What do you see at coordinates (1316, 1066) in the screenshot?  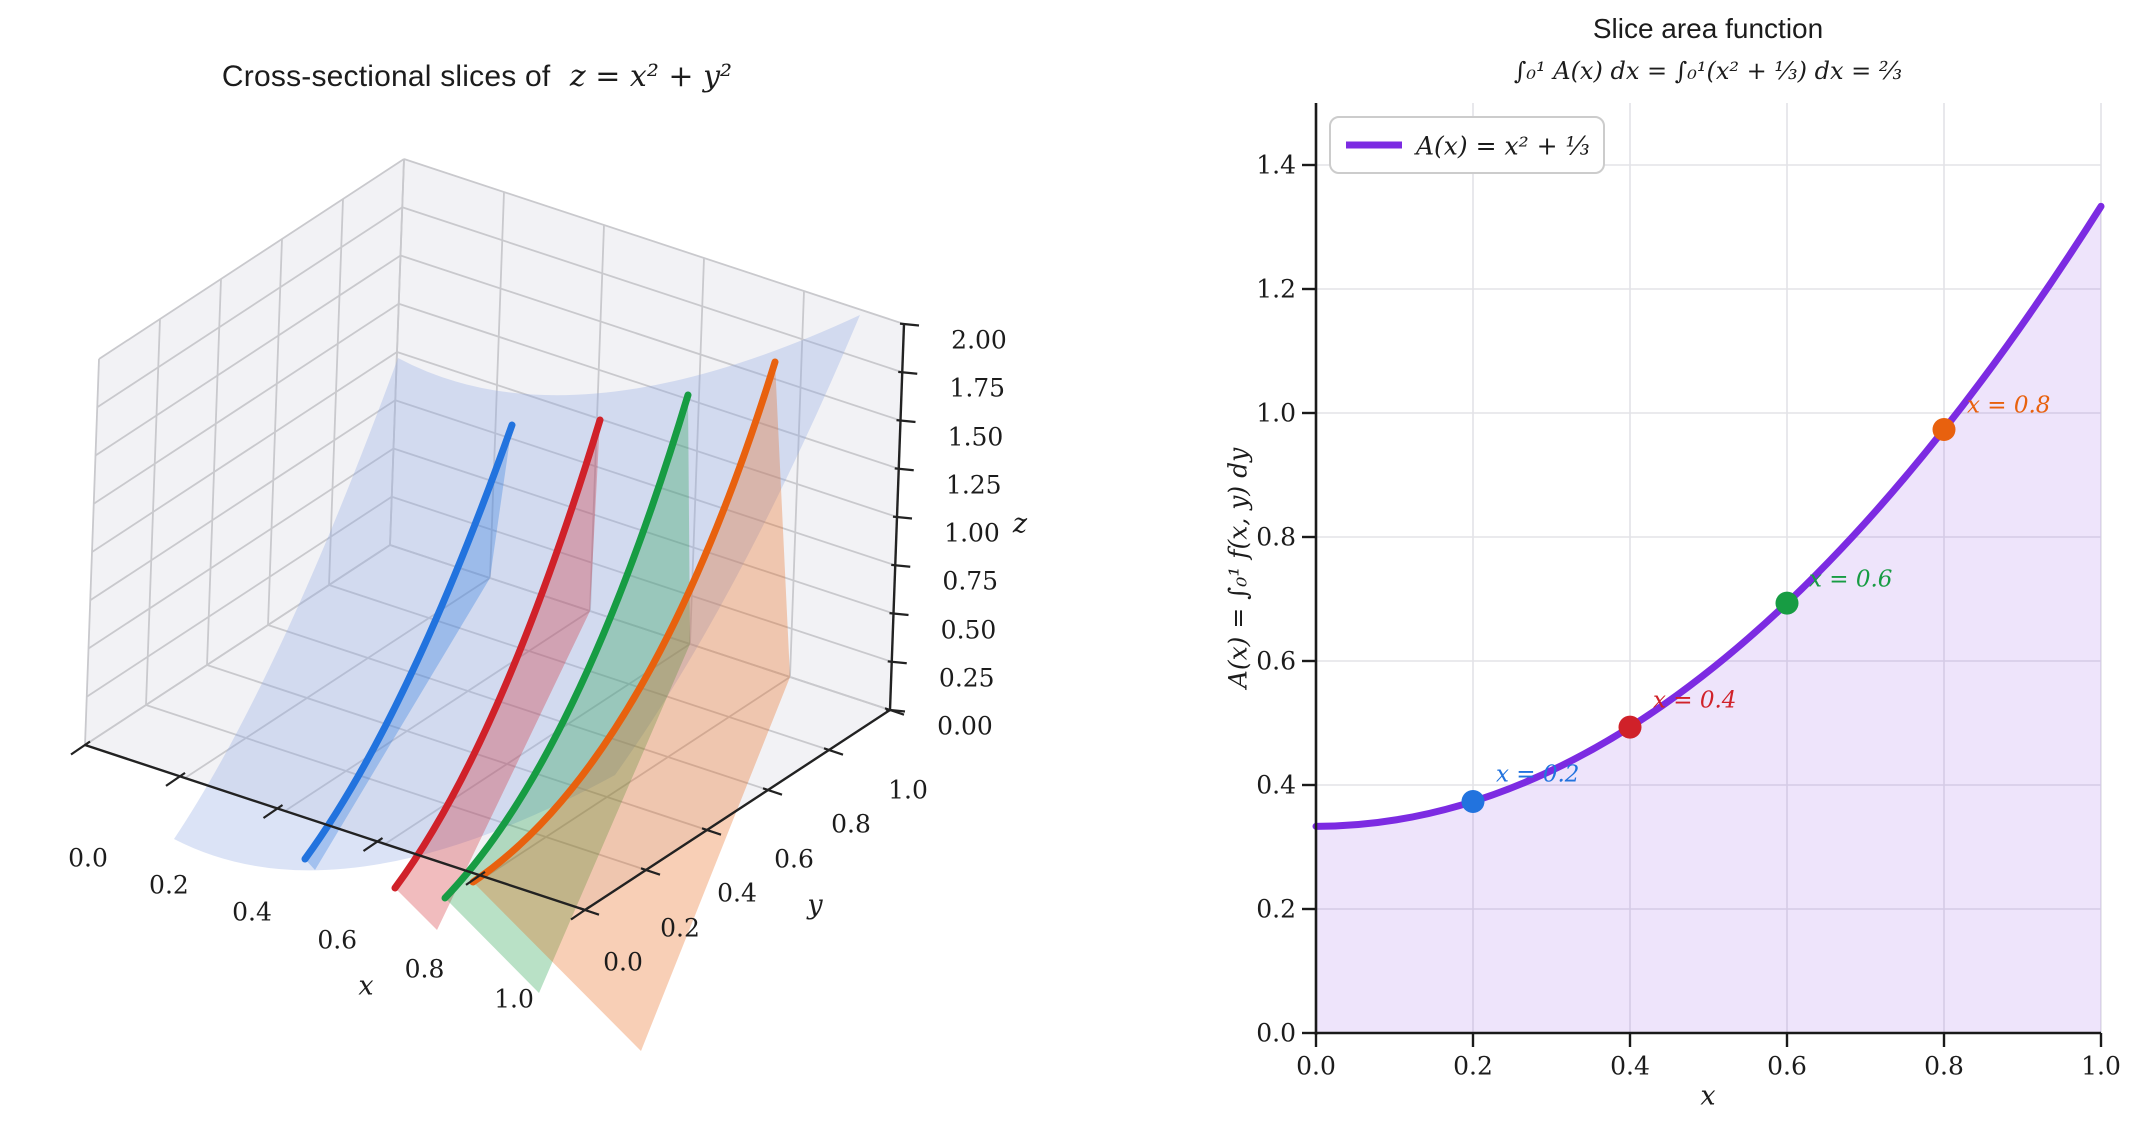 I see `right-x-tick-label-0.0: 0.0` at bounding box center [1316, 1066].